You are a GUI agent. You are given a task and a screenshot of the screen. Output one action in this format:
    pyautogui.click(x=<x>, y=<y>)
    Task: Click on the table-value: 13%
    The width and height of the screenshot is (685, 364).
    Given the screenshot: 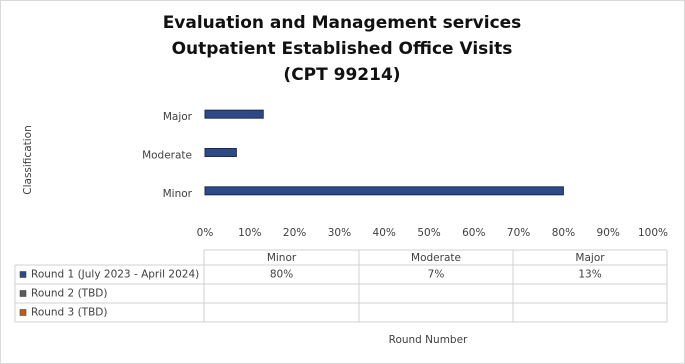 What is the action you would take?
    pyautogui.click(x=589, y=275)
    